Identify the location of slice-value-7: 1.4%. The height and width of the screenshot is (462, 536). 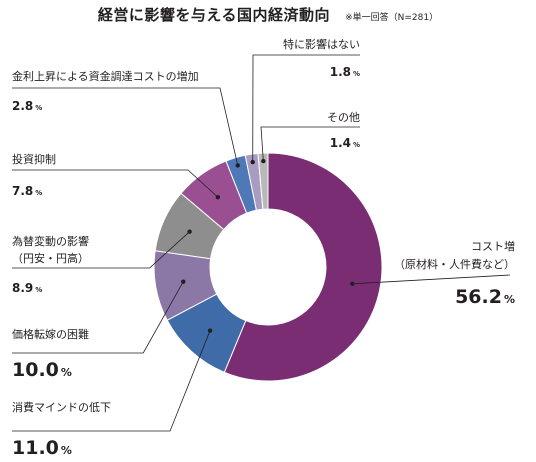
(345, 143).